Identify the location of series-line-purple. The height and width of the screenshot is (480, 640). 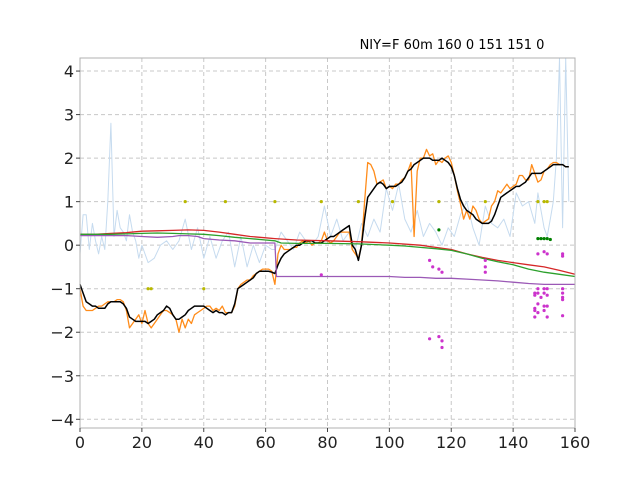
(327, 260).